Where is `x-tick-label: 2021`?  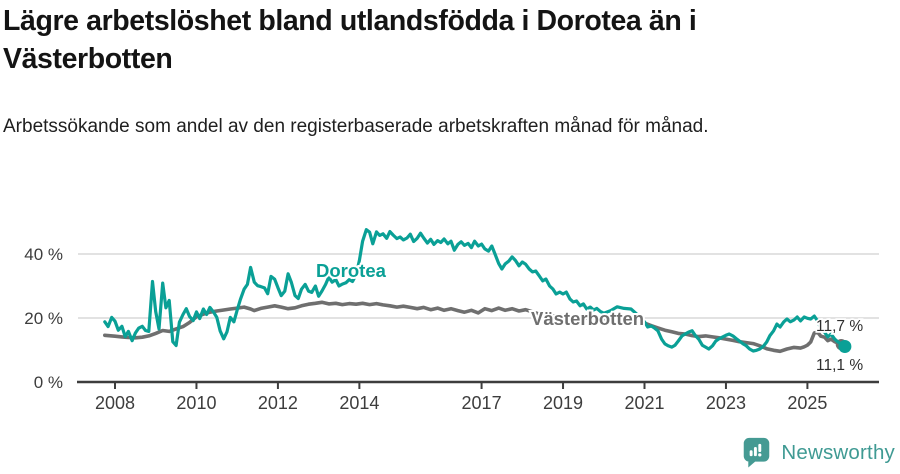
x-tick-label: 2021 is located at coordinates (644, 403).